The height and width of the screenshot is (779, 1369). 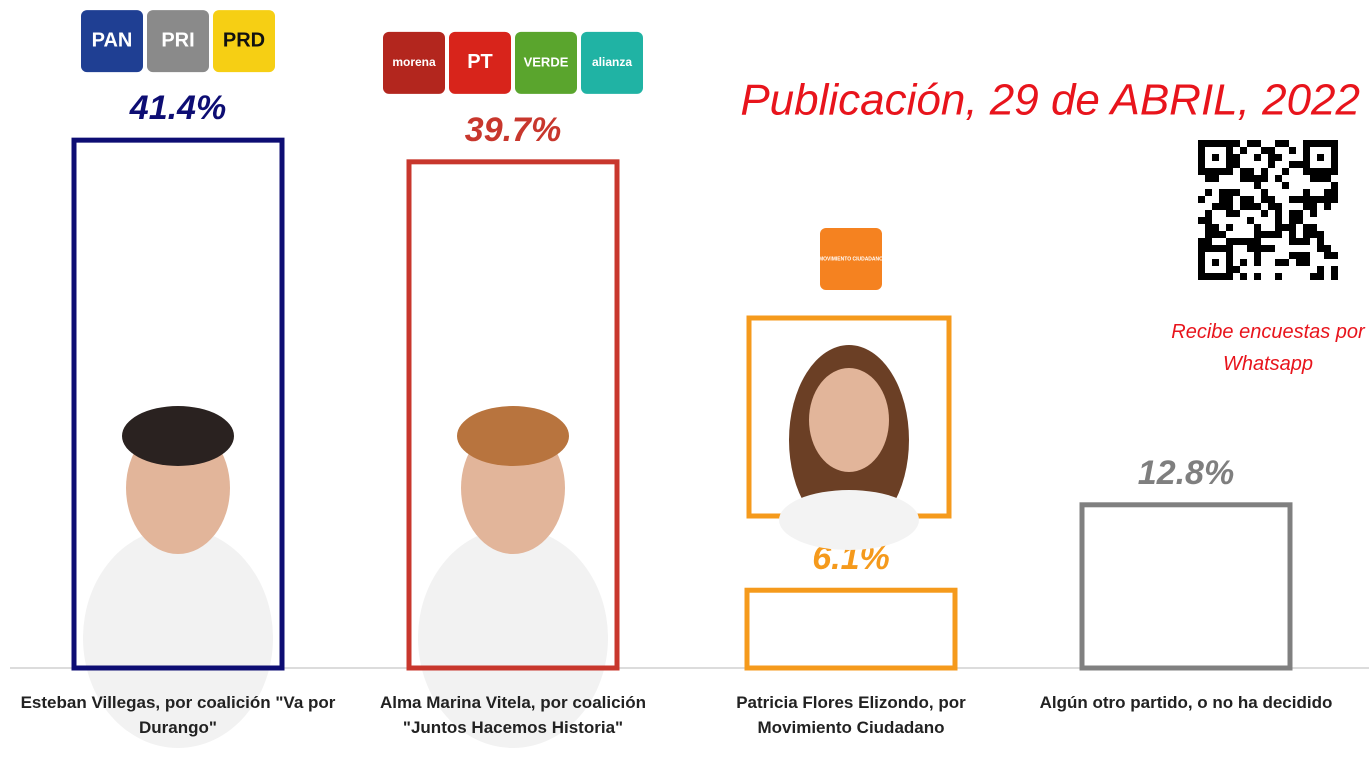 What do you see at coordinates (1186, 702) in the screenshot?
I see `x-tick-label: Algún otro partido, o no ha decidido` at bounding box center [1186, 702].